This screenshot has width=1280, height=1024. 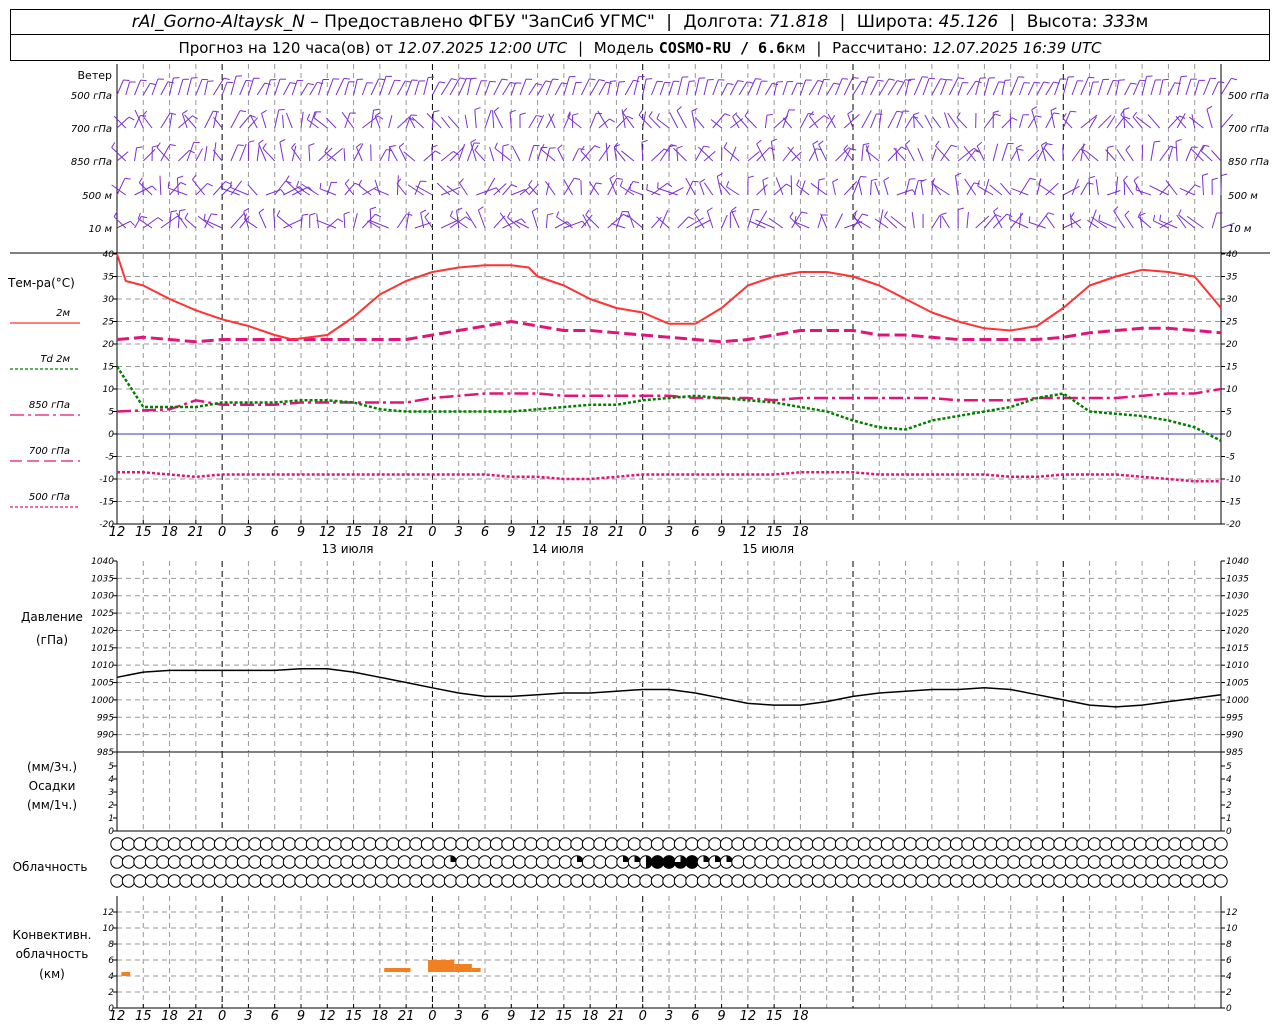 I want to click on pressure-axis-tick-label-right: 990, so click(x=1234, y=736).